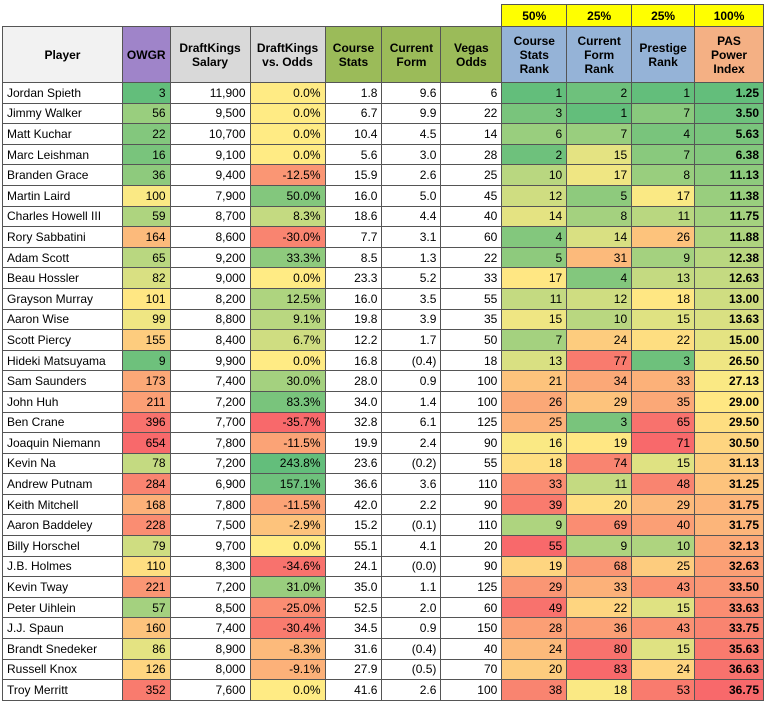  I want to click on cell: 4.5, so click(411, 134).